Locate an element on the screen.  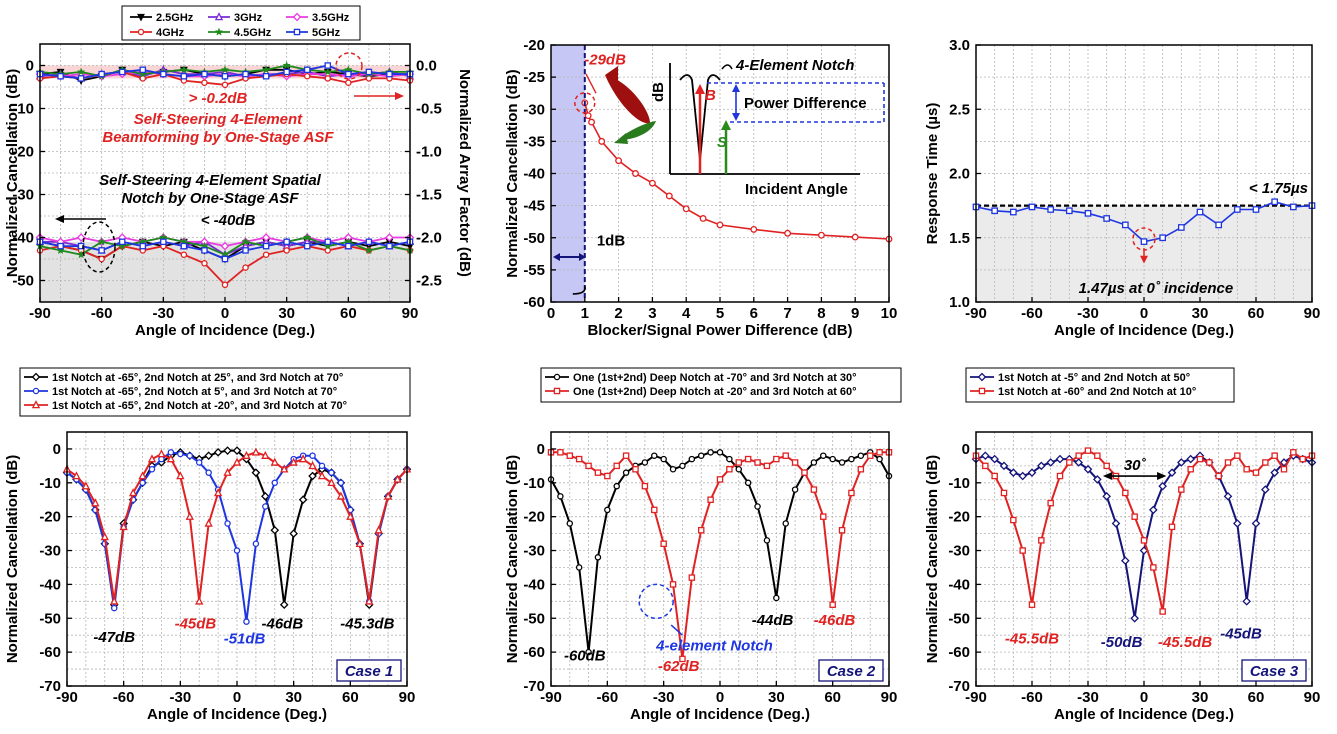
y-tick-label: 0 is located at coordinates (966, 449).